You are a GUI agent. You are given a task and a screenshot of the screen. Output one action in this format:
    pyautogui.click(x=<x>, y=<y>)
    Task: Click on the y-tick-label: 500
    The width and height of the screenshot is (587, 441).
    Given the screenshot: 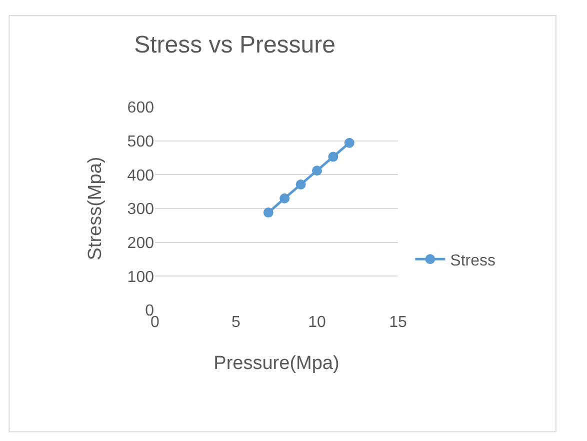 What is the action you would take?
    pyautogui.click(x=140, y=141)
    